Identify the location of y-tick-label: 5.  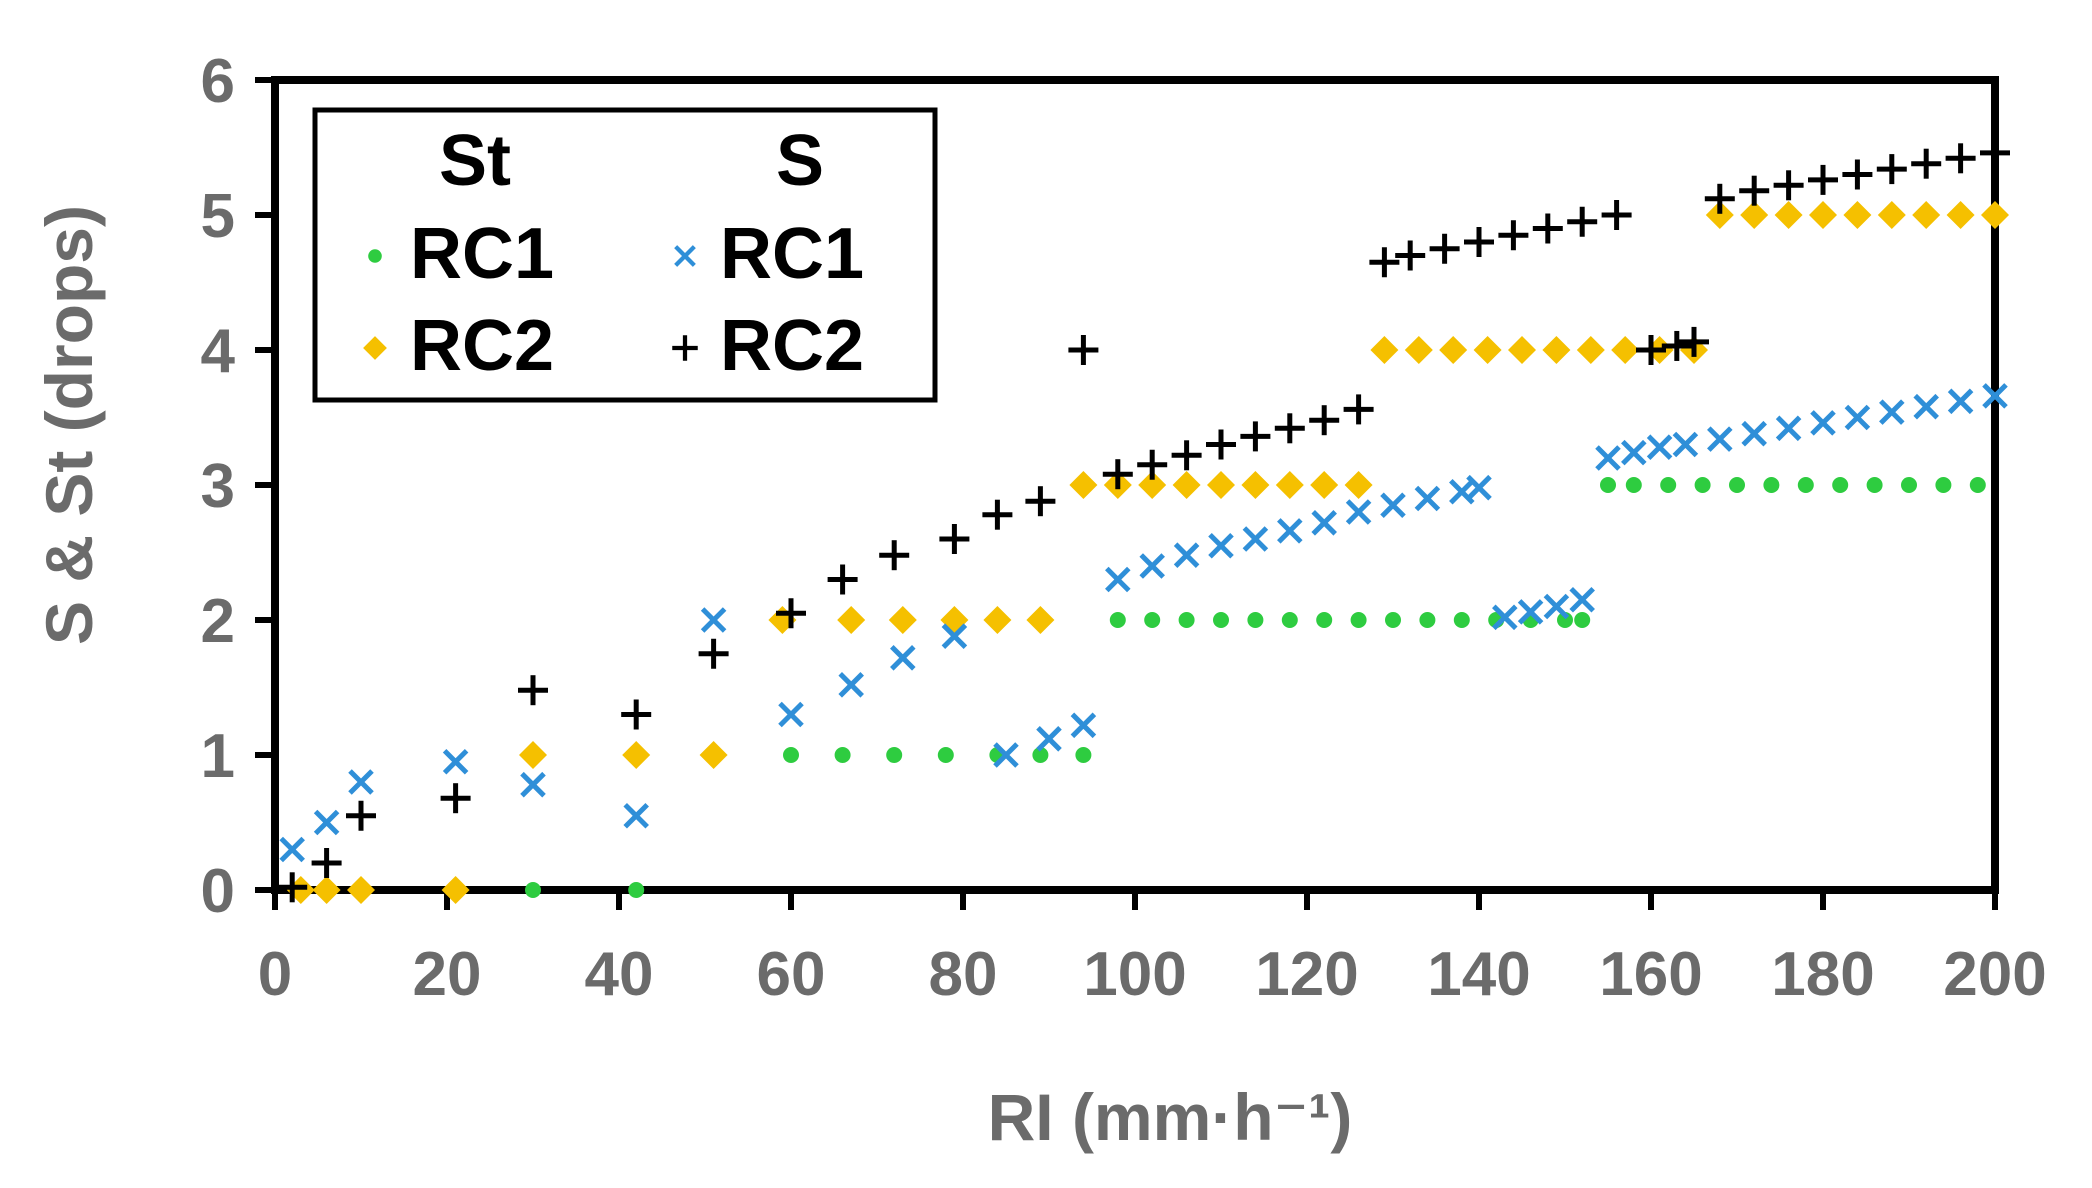
(218, 216).